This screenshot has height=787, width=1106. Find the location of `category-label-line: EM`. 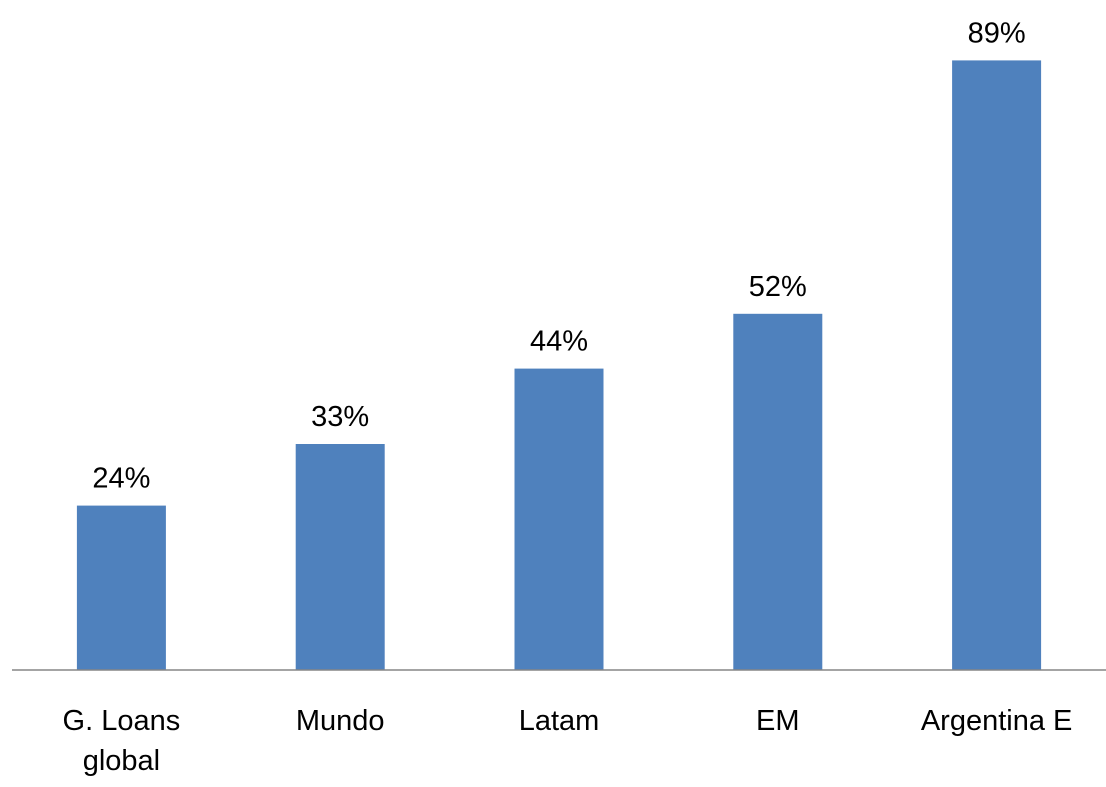

category-label-line: EM is located at coordinates (778, 721).